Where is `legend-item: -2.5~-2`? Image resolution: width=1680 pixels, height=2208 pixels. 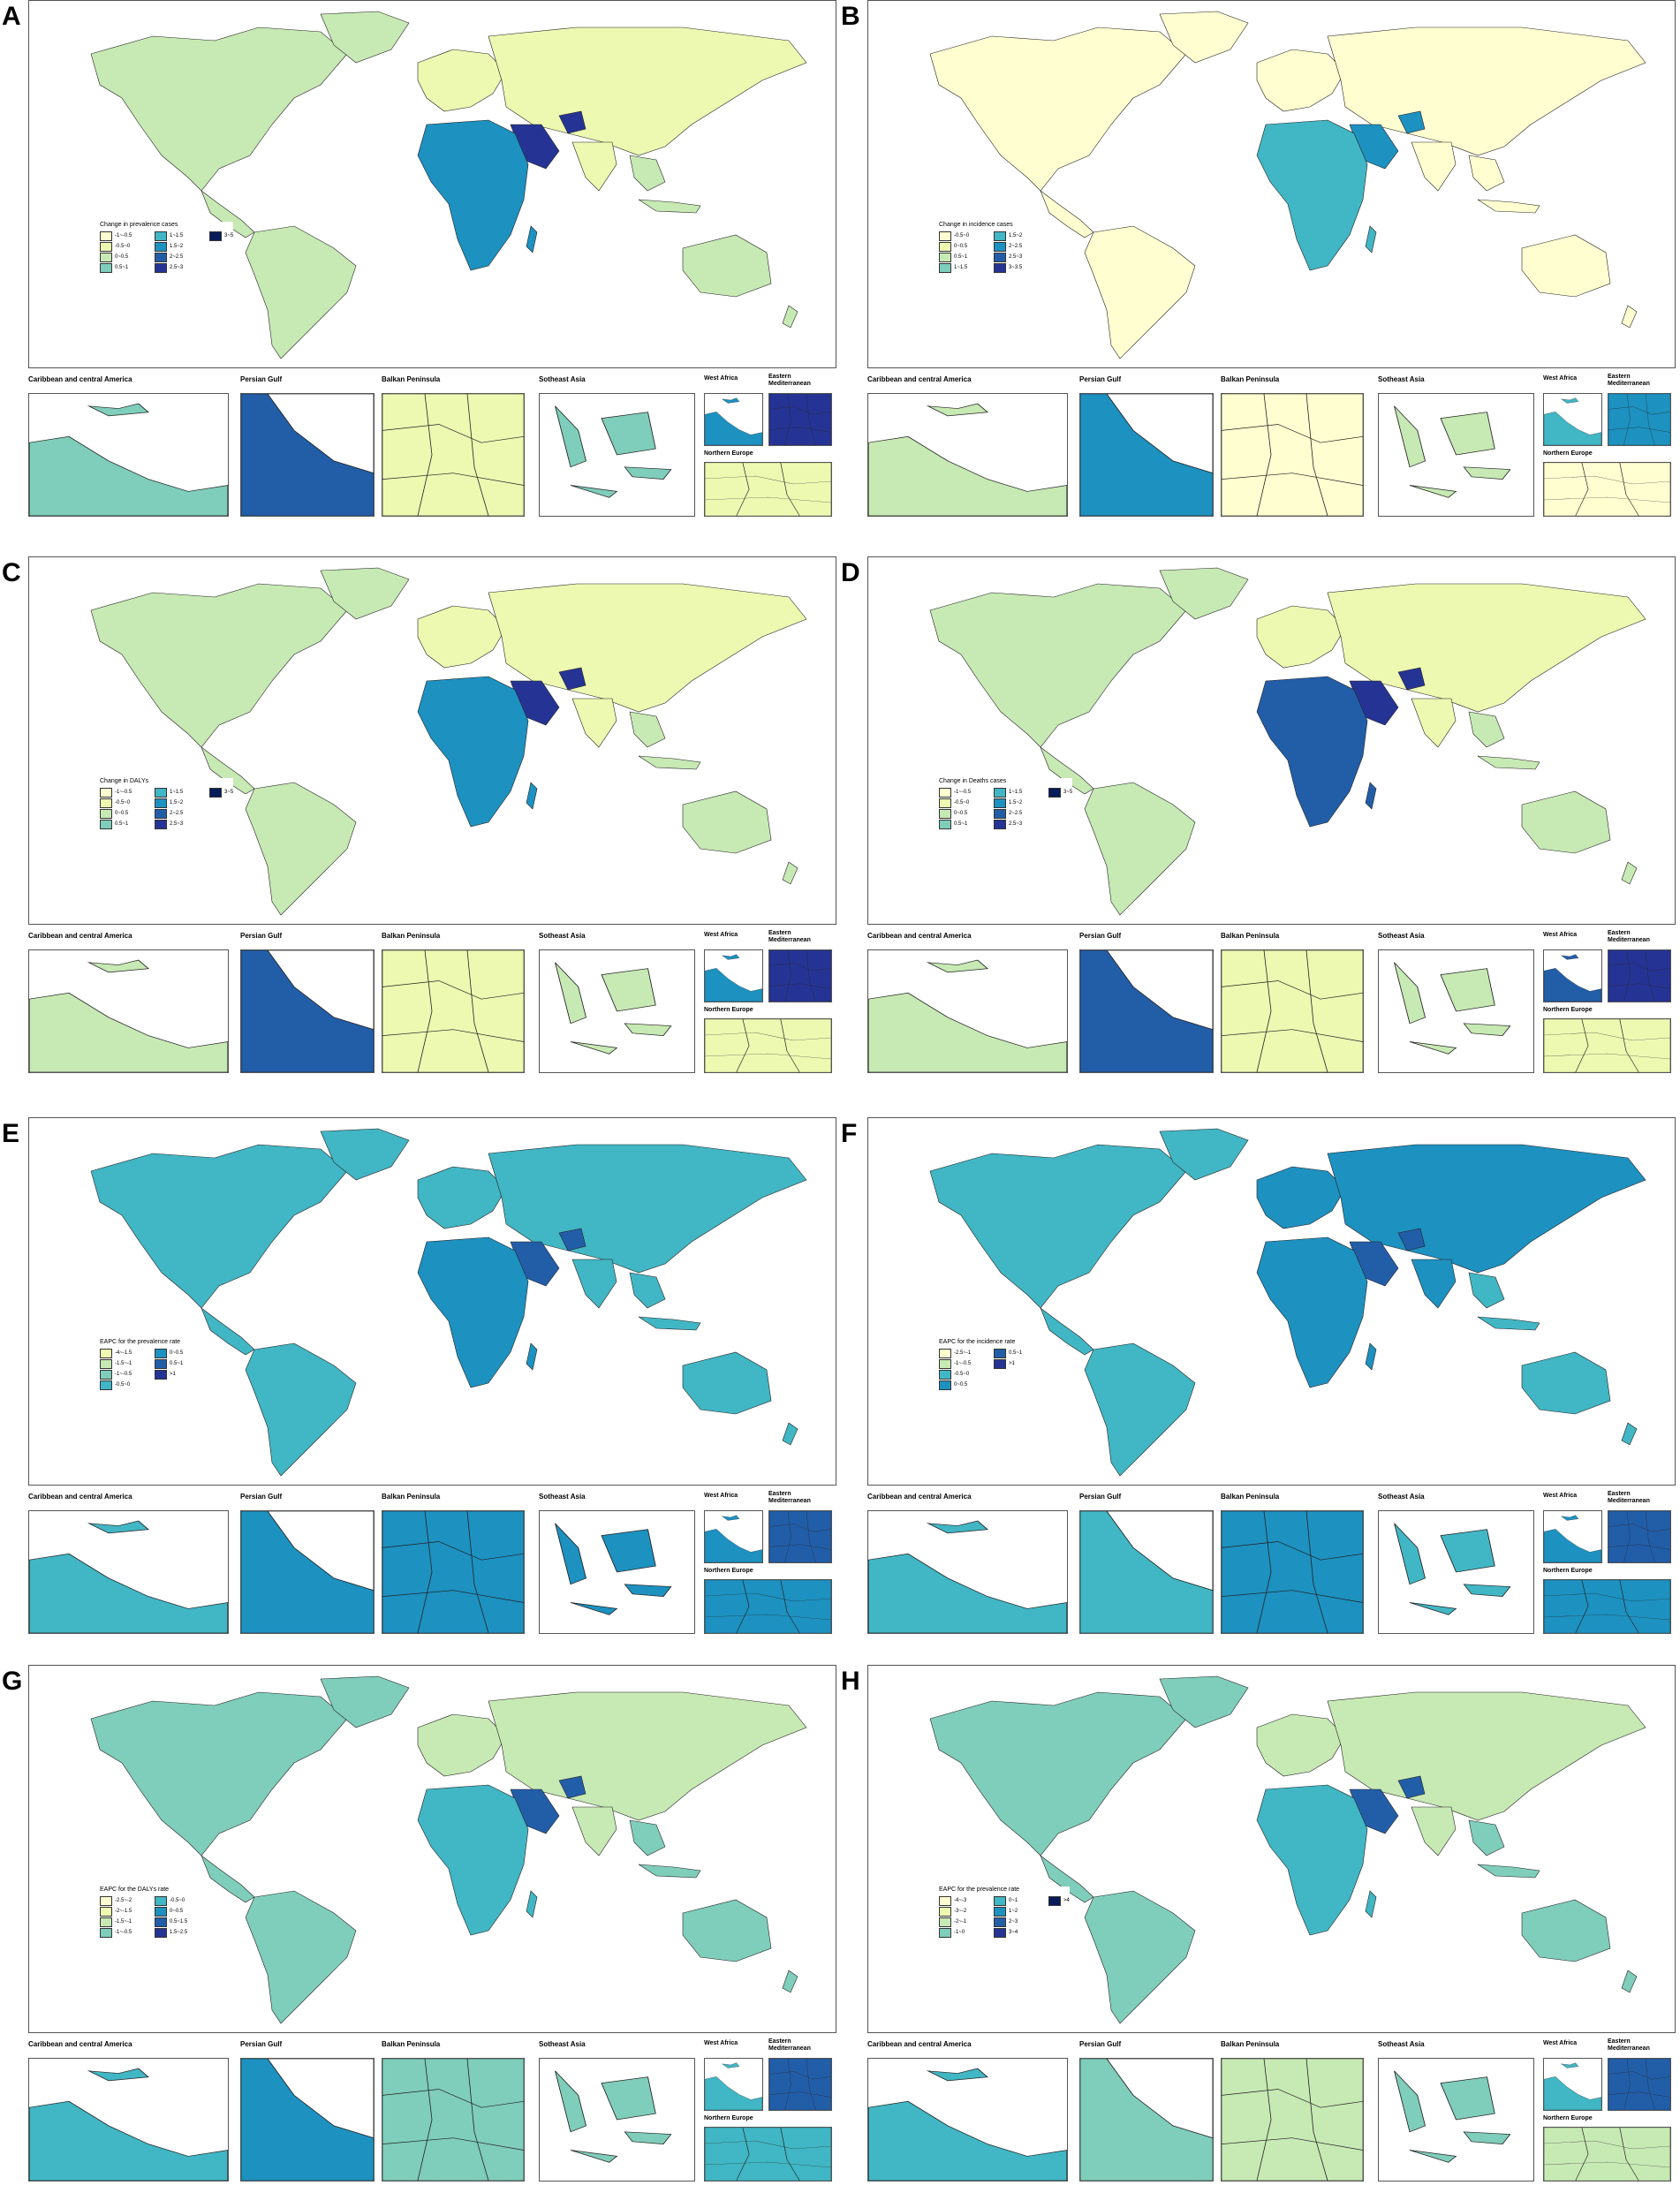 legend-item: -2.5~-2 is located at coordinates (125, 1901).